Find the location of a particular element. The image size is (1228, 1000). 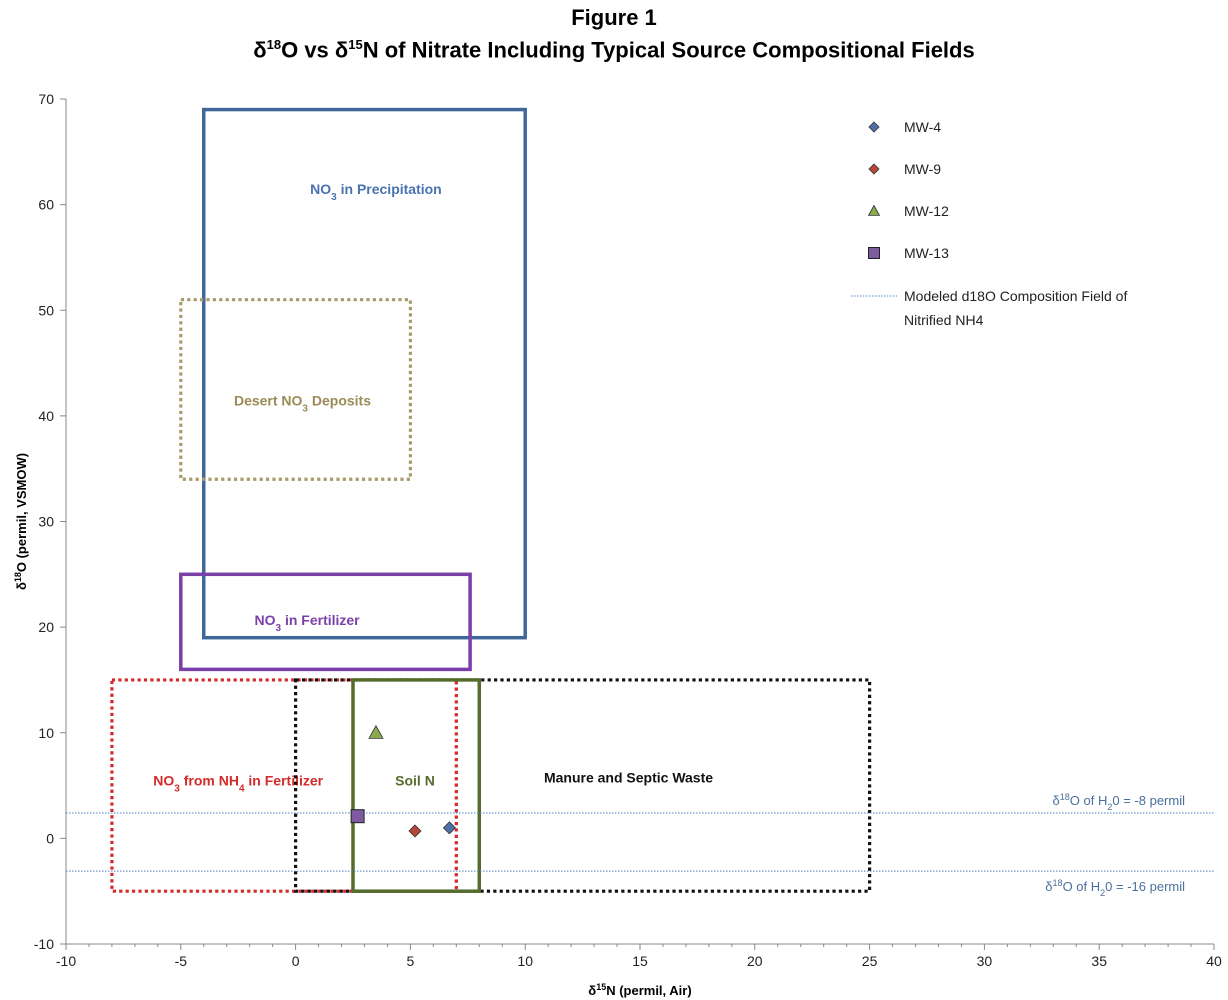

legend-label: MW-12 is located at coordinates (926, 211).